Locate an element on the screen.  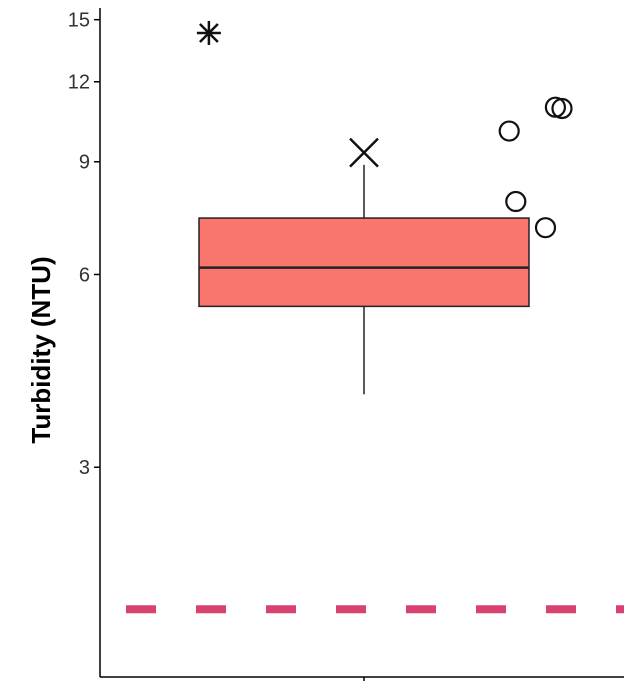
x-axis is located at coordinates (362, 678).